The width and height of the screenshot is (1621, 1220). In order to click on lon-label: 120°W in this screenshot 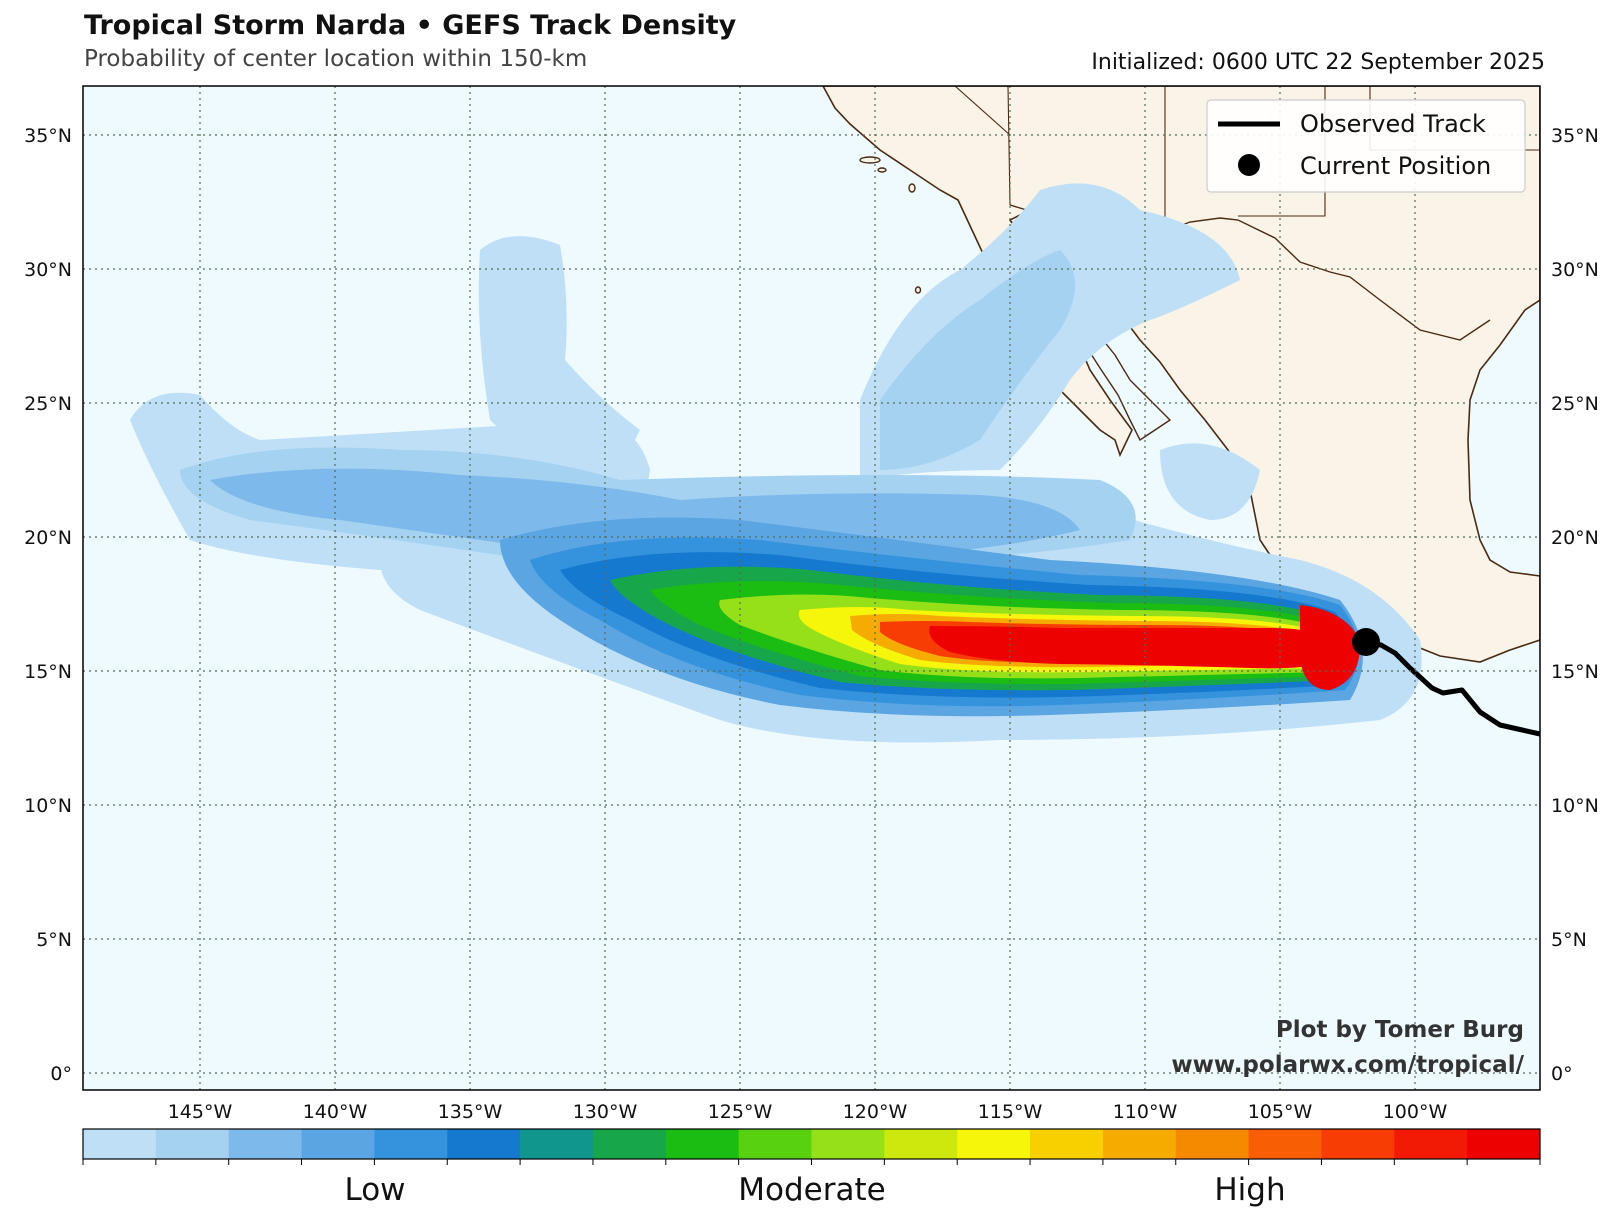, I will do `click(875, 1112)`.